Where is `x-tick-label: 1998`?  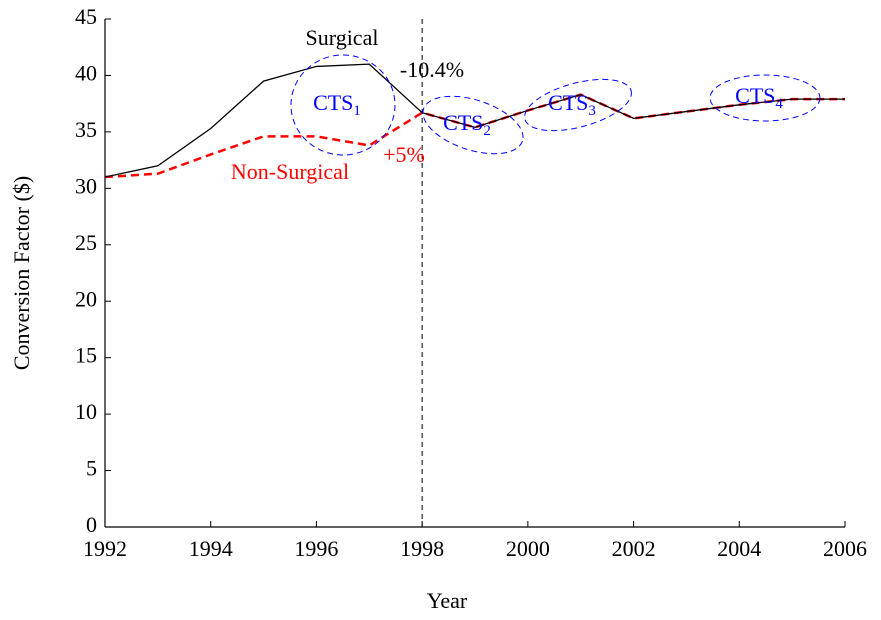 x-tick-label: 1998 is located at coordinates (422, 548).